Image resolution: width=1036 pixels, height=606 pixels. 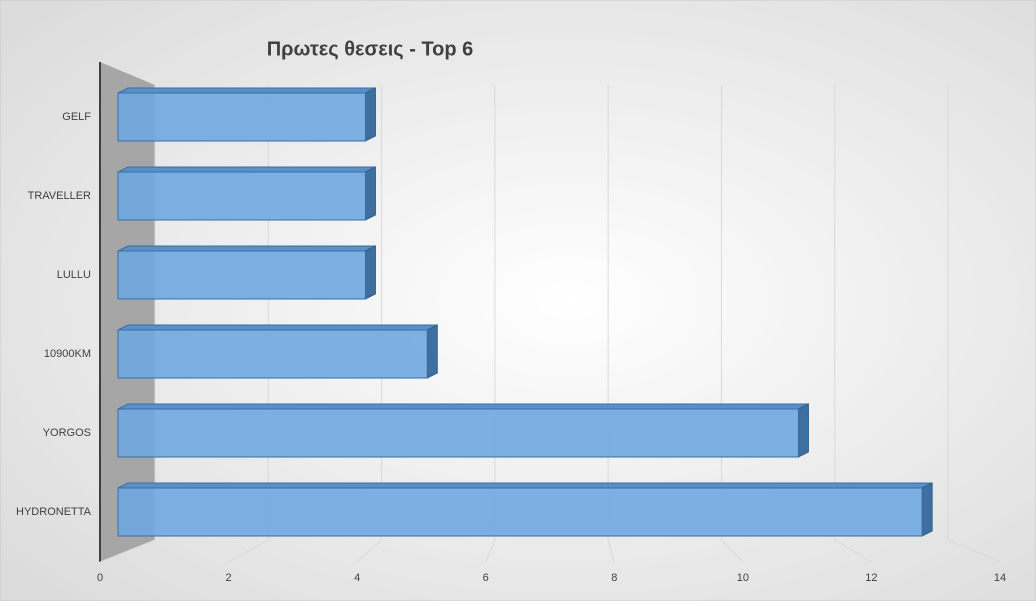 What do you see at coordinates (229, 578) in the screenshot?
I see `x-tick-label: 2` at bounding box center [229, 578].